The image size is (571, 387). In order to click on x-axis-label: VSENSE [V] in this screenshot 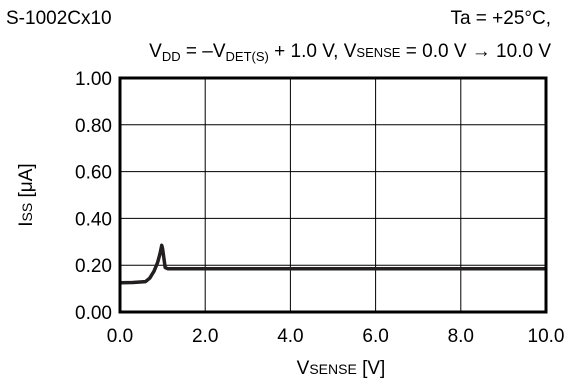, I will do `click(341, 368)`.